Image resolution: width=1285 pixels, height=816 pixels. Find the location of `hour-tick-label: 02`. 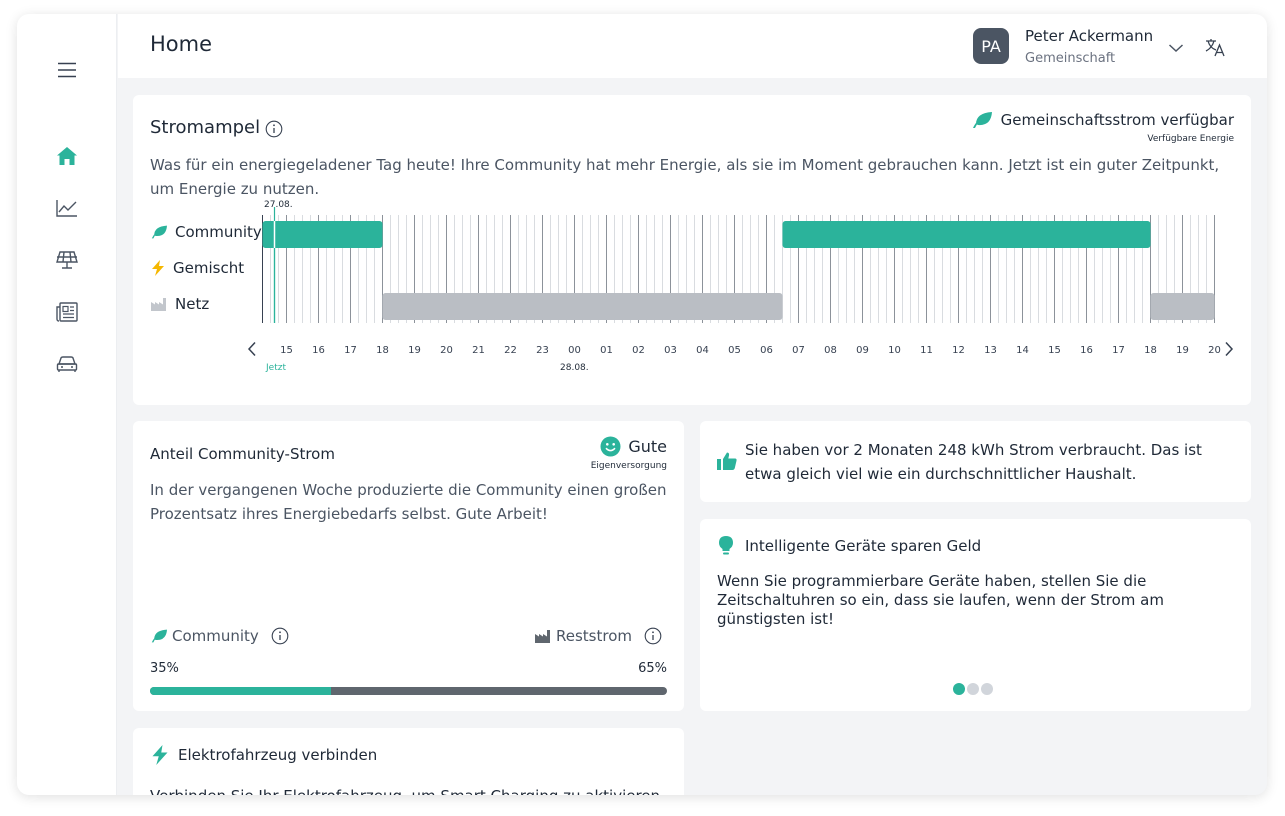

hour-tick-label: 02 is located at coordinates (638, 350).